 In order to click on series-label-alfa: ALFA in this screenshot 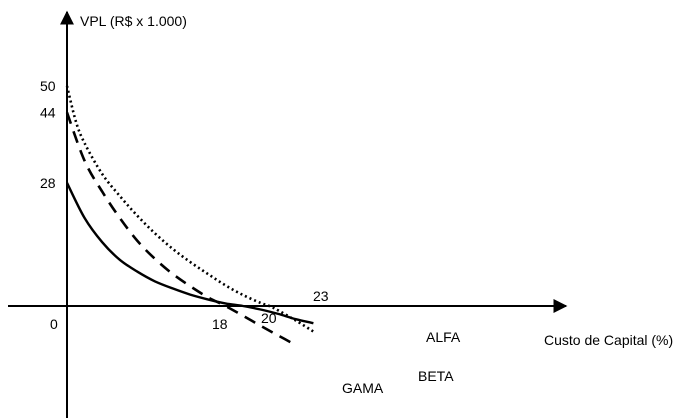, I will do `click(443, 337)`.